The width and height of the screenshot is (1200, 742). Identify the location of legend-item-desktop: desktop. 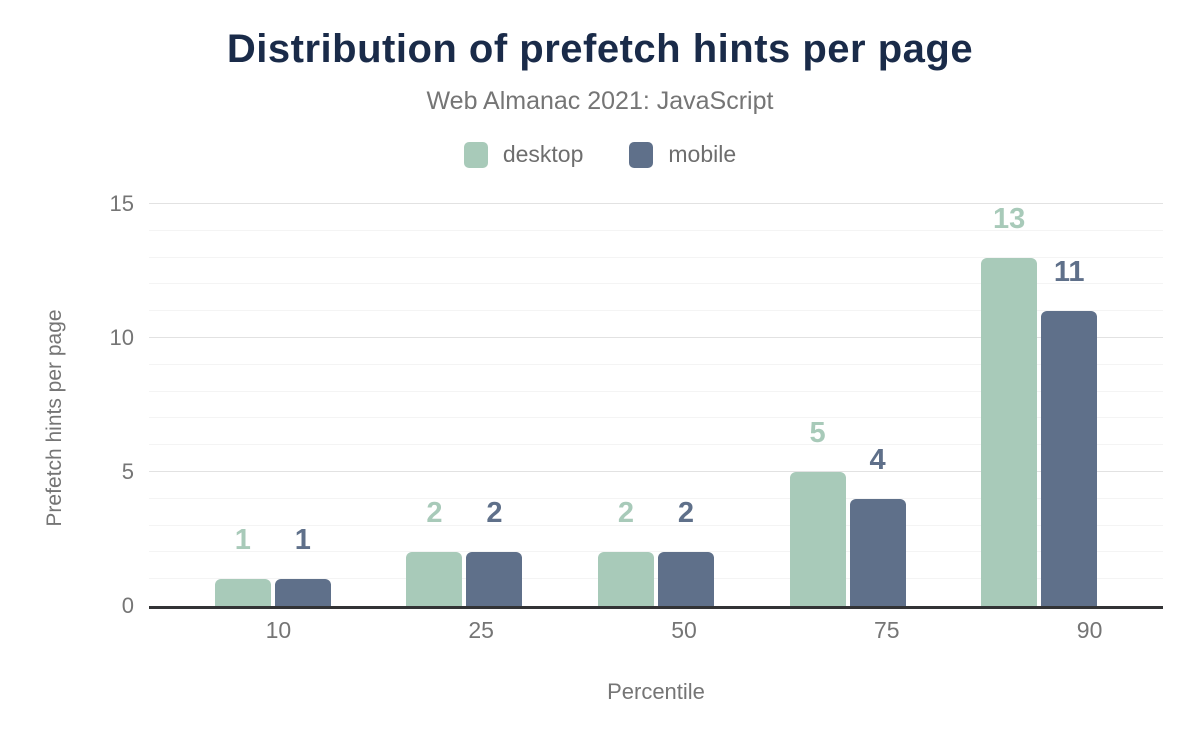
(523, 154).